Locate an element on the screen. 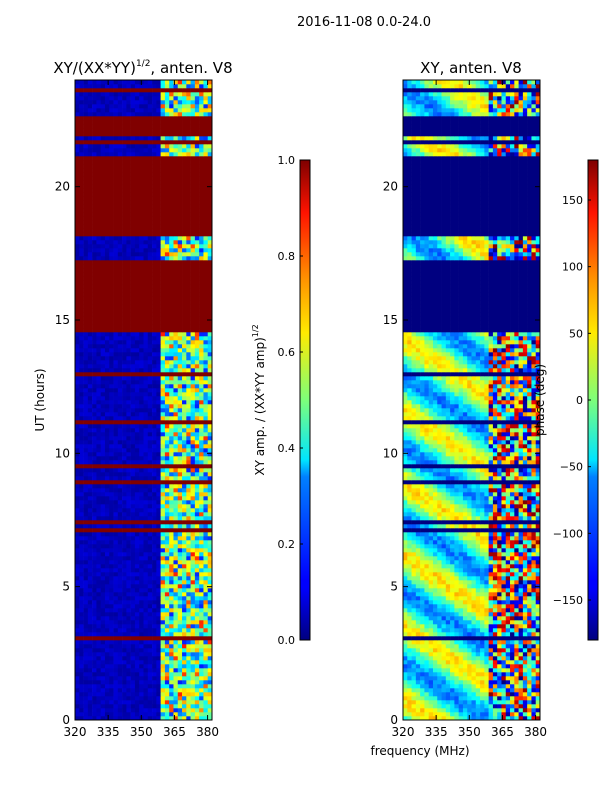  colorbar-tick-label: 0.0 is located at coordinates (287, 640).